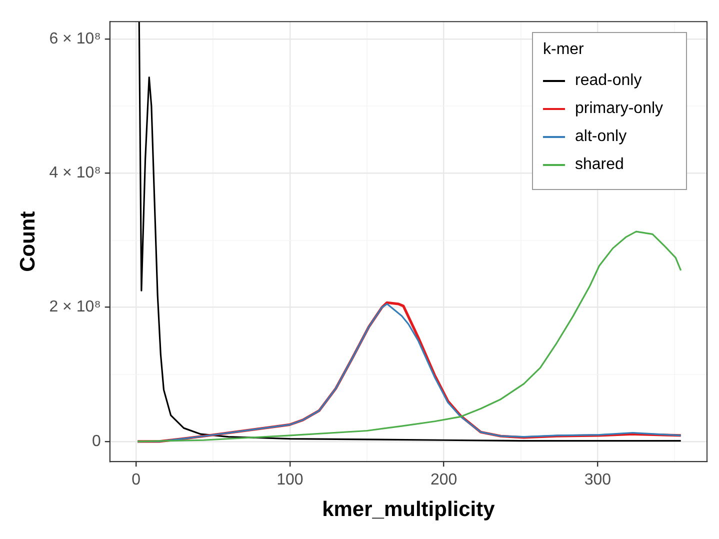  Describe the element at coordinates (608, 81) in the screenshot. I see `legend-label: read-only` at that location.